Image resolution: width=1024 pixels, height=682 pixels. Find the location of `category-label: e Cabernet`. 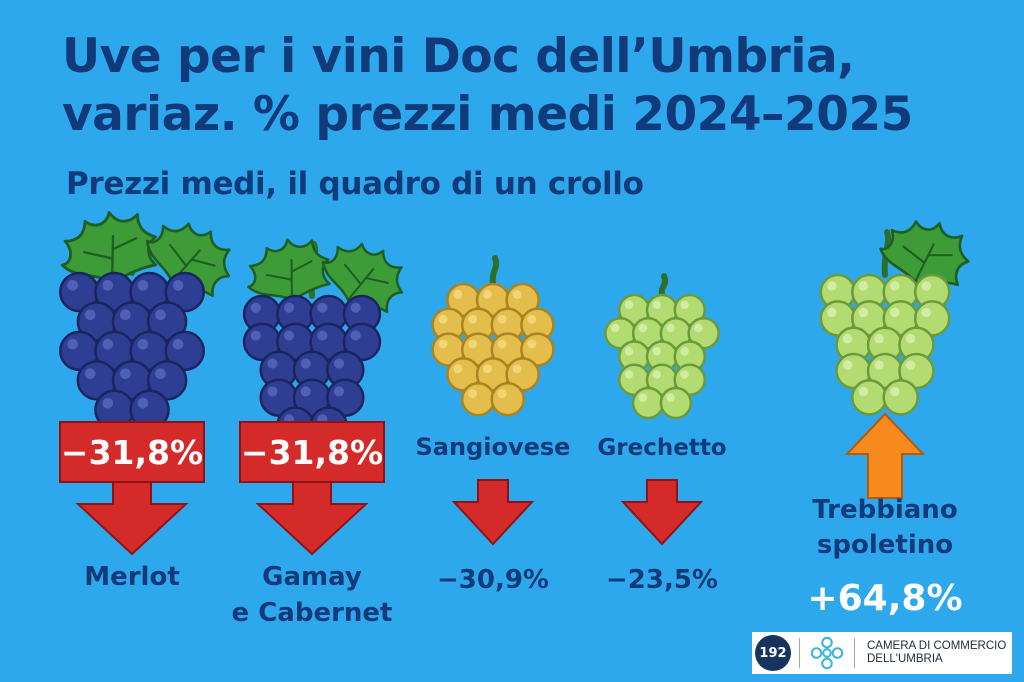

category-label: e Cabernet is located at coordinates (312, 613).